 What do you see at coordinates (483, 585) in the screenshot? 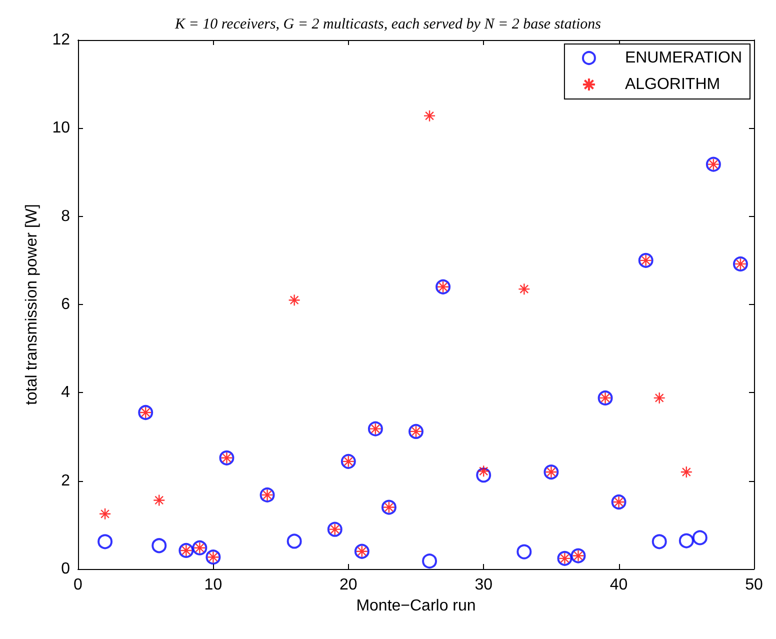
I see `x-tick-label: 30` at bounding box center [483, 585].